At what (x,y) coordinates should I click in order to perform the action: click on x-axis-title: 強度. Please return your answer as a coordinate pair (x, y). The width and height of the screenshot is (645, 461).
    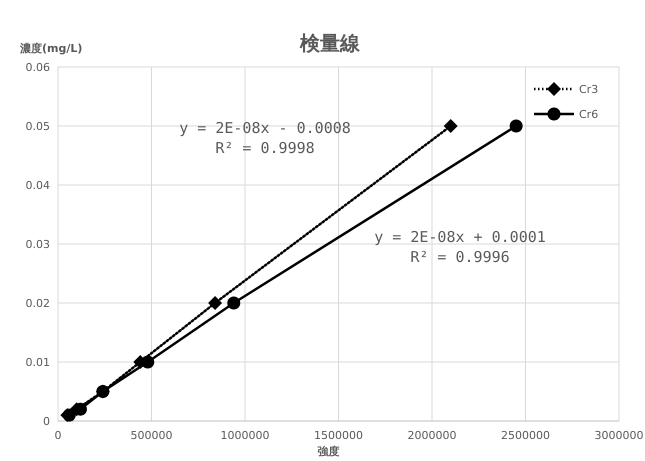
    Looking at the image, I should click on (329, 451).